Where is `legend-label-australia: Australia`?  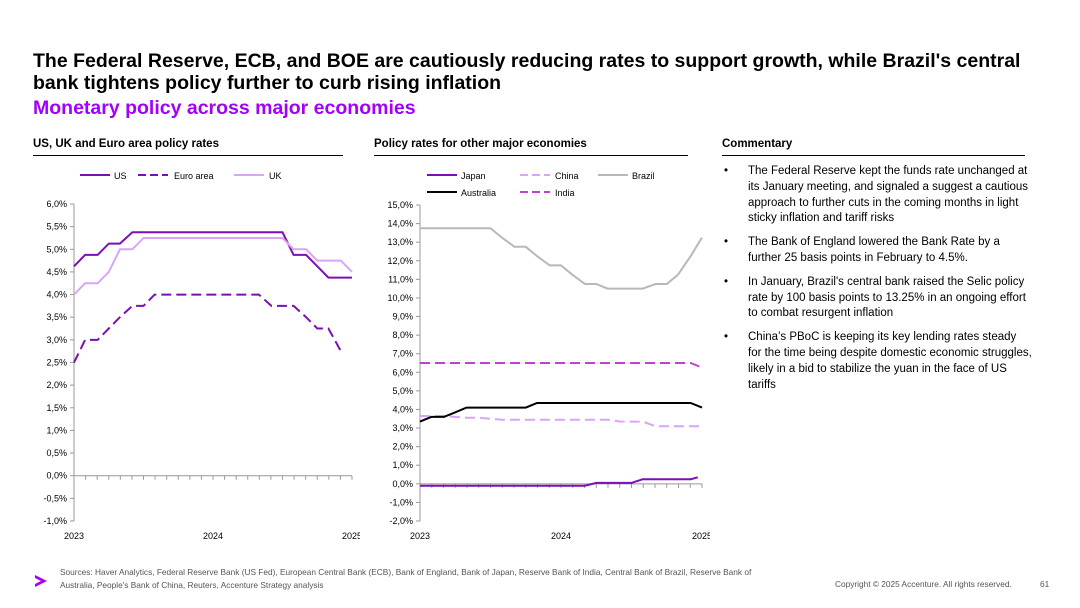 legend-label-australia: Australia is located at coordinates (478, 193).